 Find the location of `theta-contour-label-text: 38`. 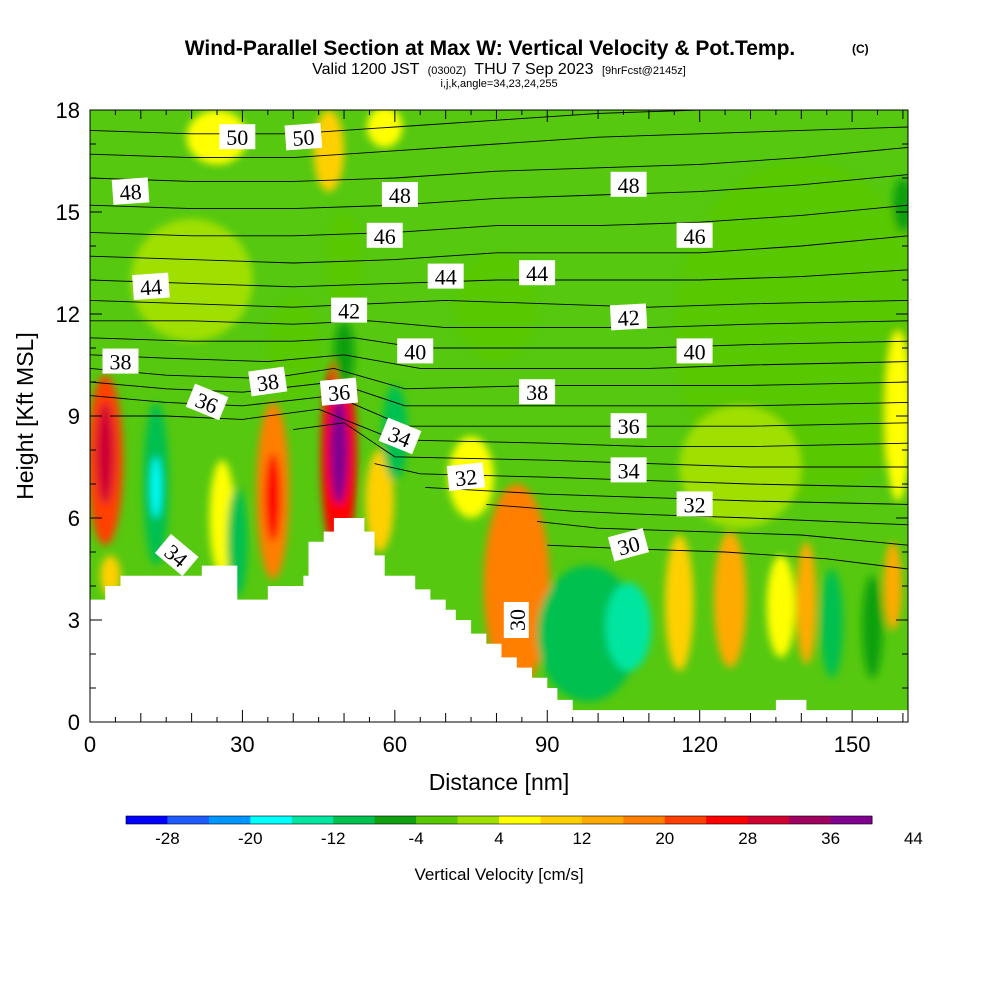

theta-contour-label-text: 38 is located at coordinates (267, 383).